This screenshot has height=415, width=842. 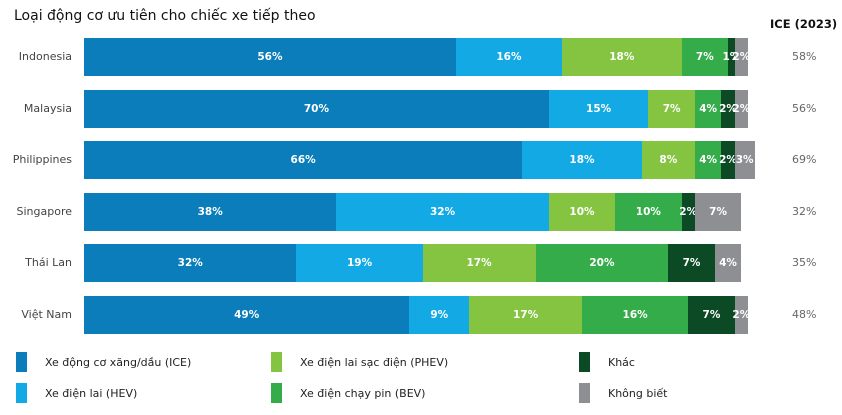 What do you see at coordinates (374, 362) in the screenshot?
I see `legend-label: Xe điện lai sạc điện (PHEV)` at bounding box center [374, 362].